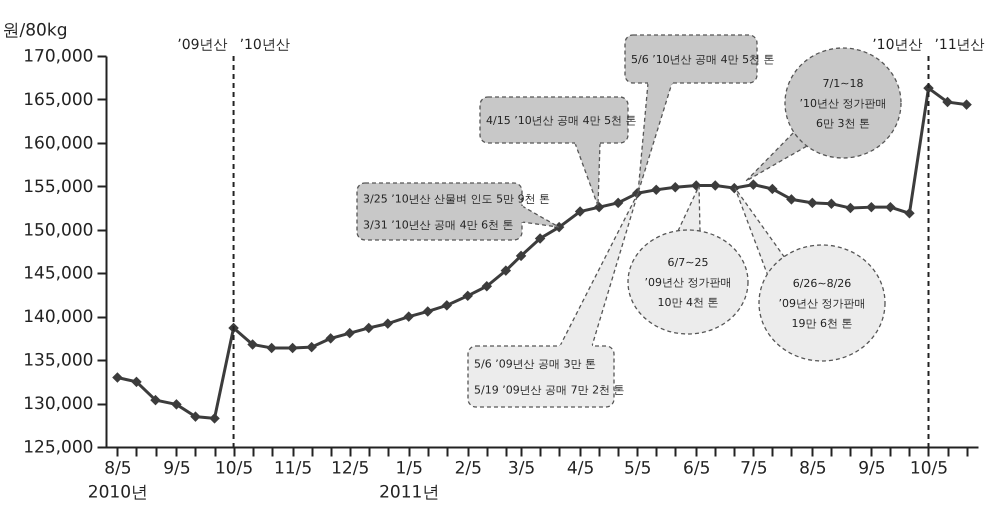 The height and width of the screenshot is (512, 987). Describe the element at coordinates (688, 282) in the screenshot. I see `annotation: 6/7~25 ’09년산 정가판매 10만 4천 톤` at that location.